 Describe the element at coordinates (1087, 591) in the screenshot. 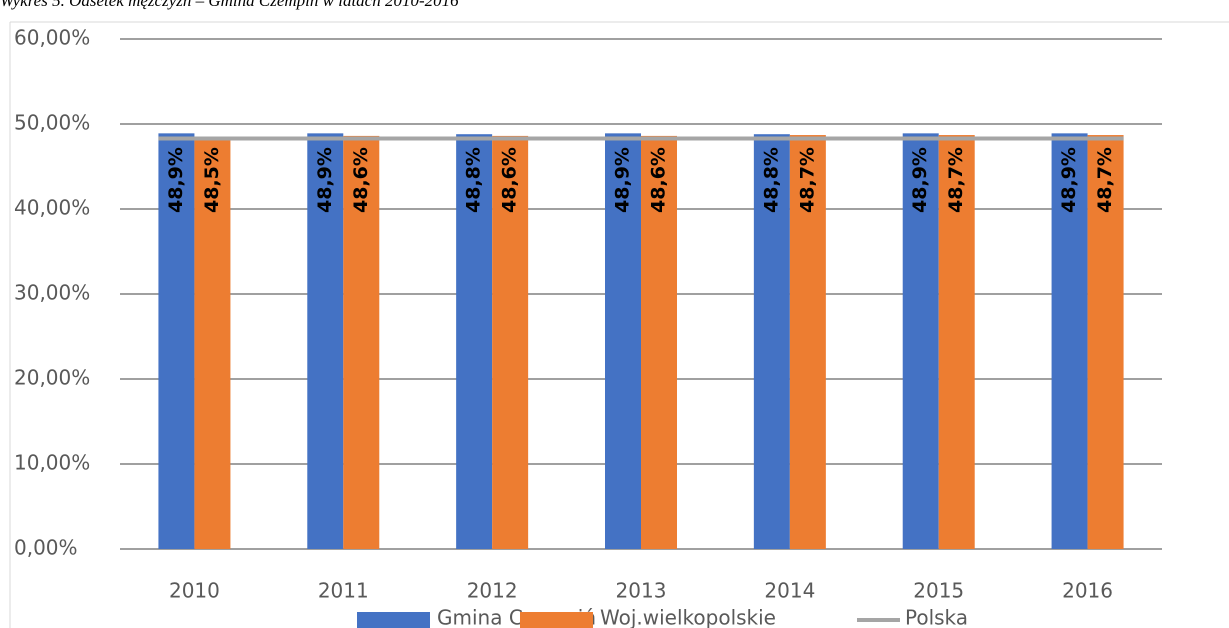

I see `x-tick-label: 2016` at that location.